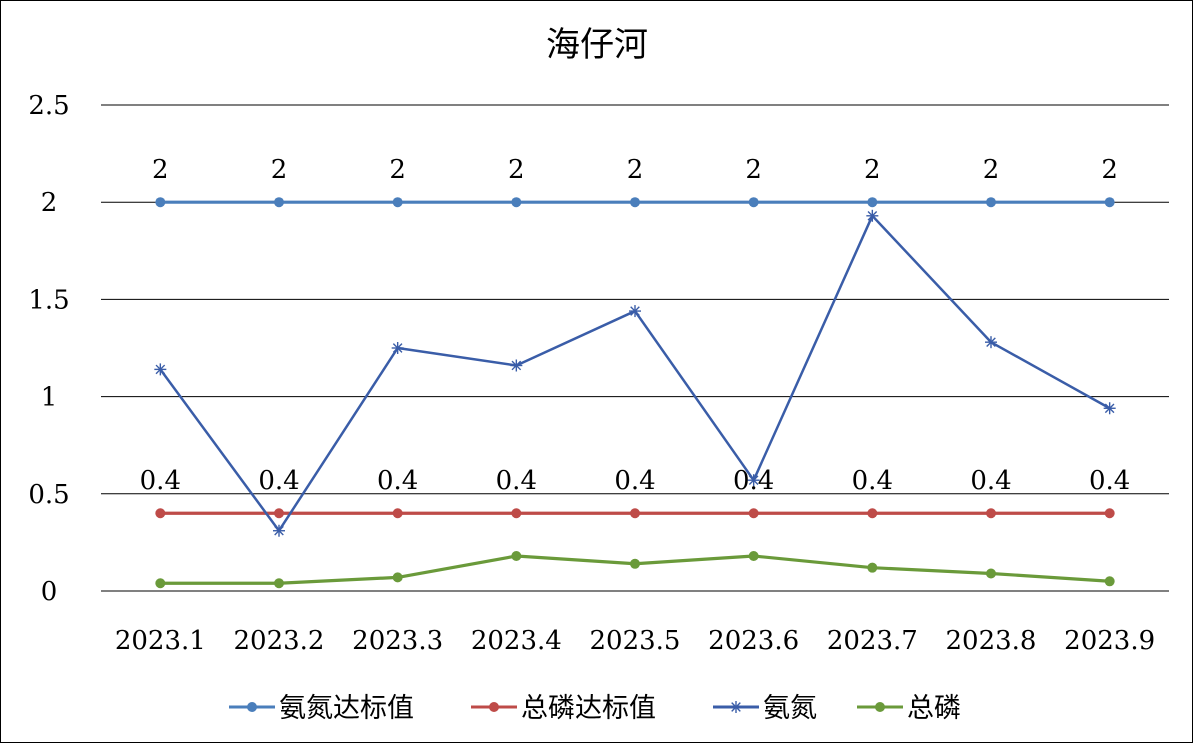 This screenshot has height=744, width=1193. What do you see at coordinates (48, 106) in the screenshot?
I see `y-tick-label: 2.5` at bounding box center [48, 106].